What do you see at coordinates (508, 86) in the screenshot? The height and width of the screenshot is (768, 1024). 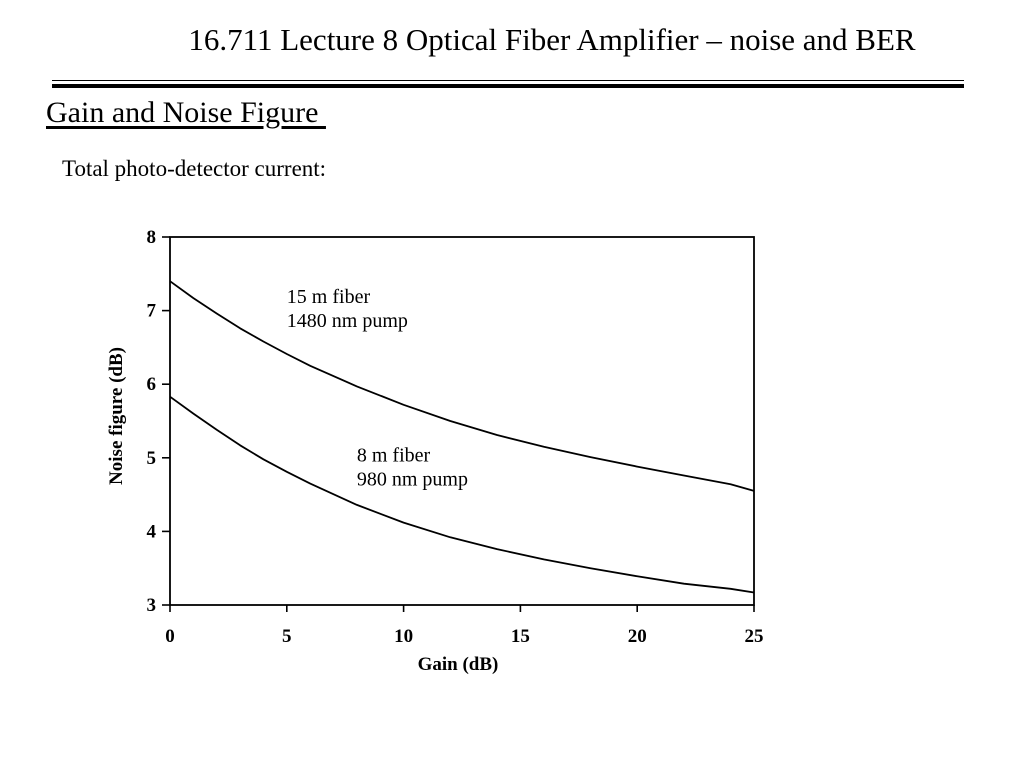 I see `title-rule-thick` at bounding box center [508, 86].